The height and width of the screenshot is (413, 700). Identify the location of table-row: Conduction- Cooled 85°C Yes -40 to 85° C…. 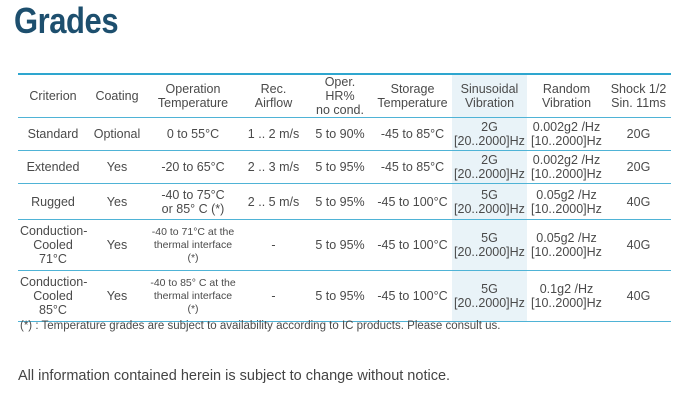
(344, 296).